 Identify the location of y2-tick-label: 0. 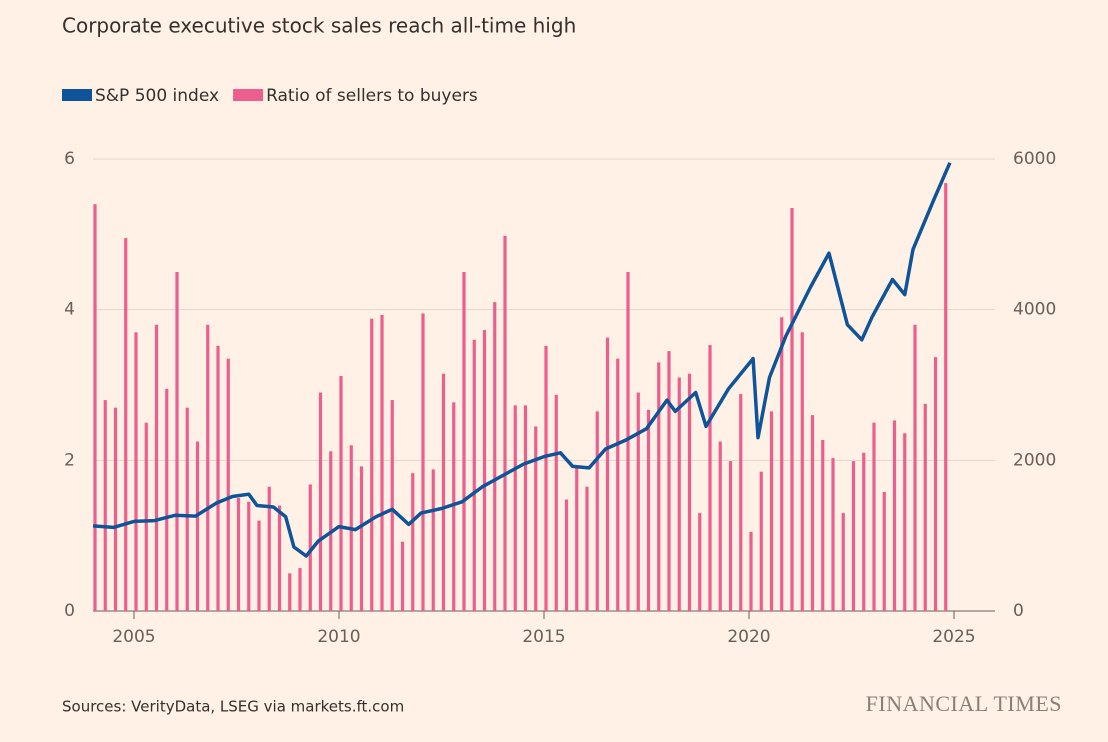
(1018, 611).